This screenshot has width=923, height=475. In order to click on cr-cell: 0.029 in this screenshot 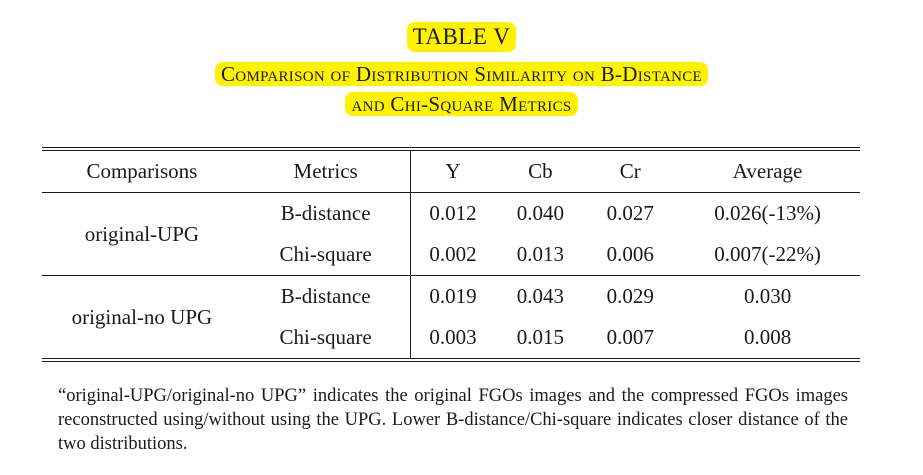, I will do `click(630, 296)`.